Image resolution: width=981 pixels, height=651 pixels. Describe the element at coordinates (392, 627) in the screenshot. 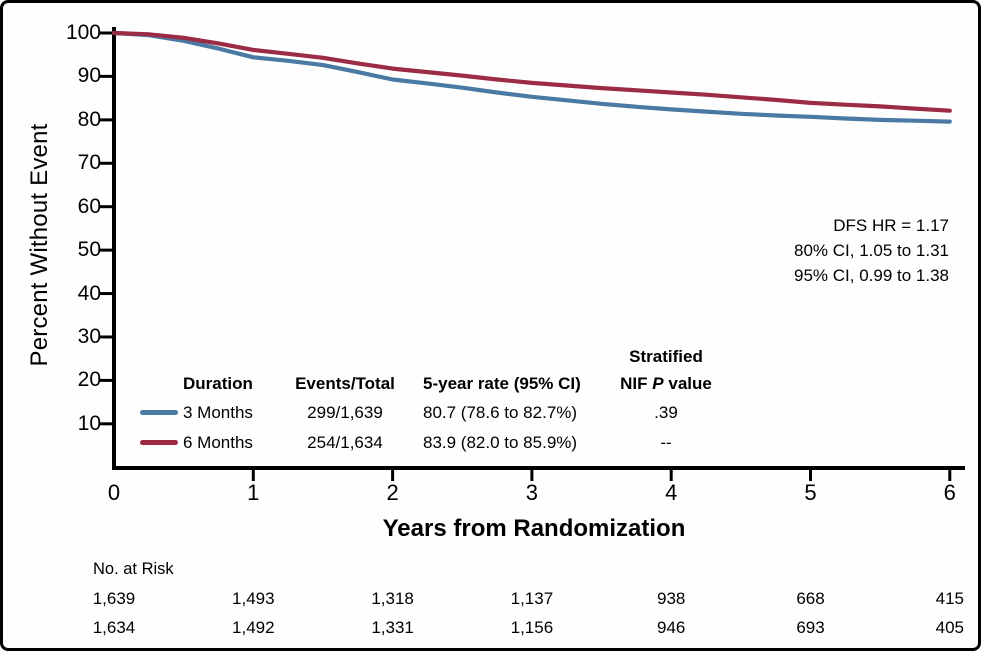

I see `risk-count: 1,331` at that location.